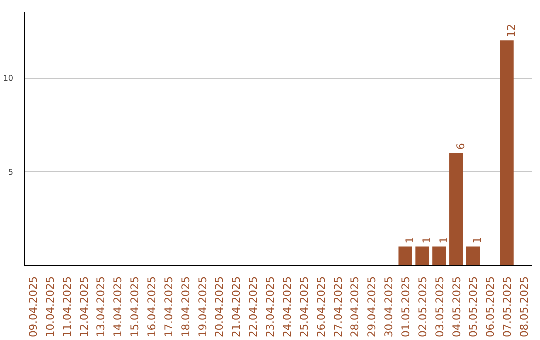  What do you see at coordinates (237, 307) in the screenshot?
I see `x-tick-label: 21.04.2025` at bounding box center [237, 307].